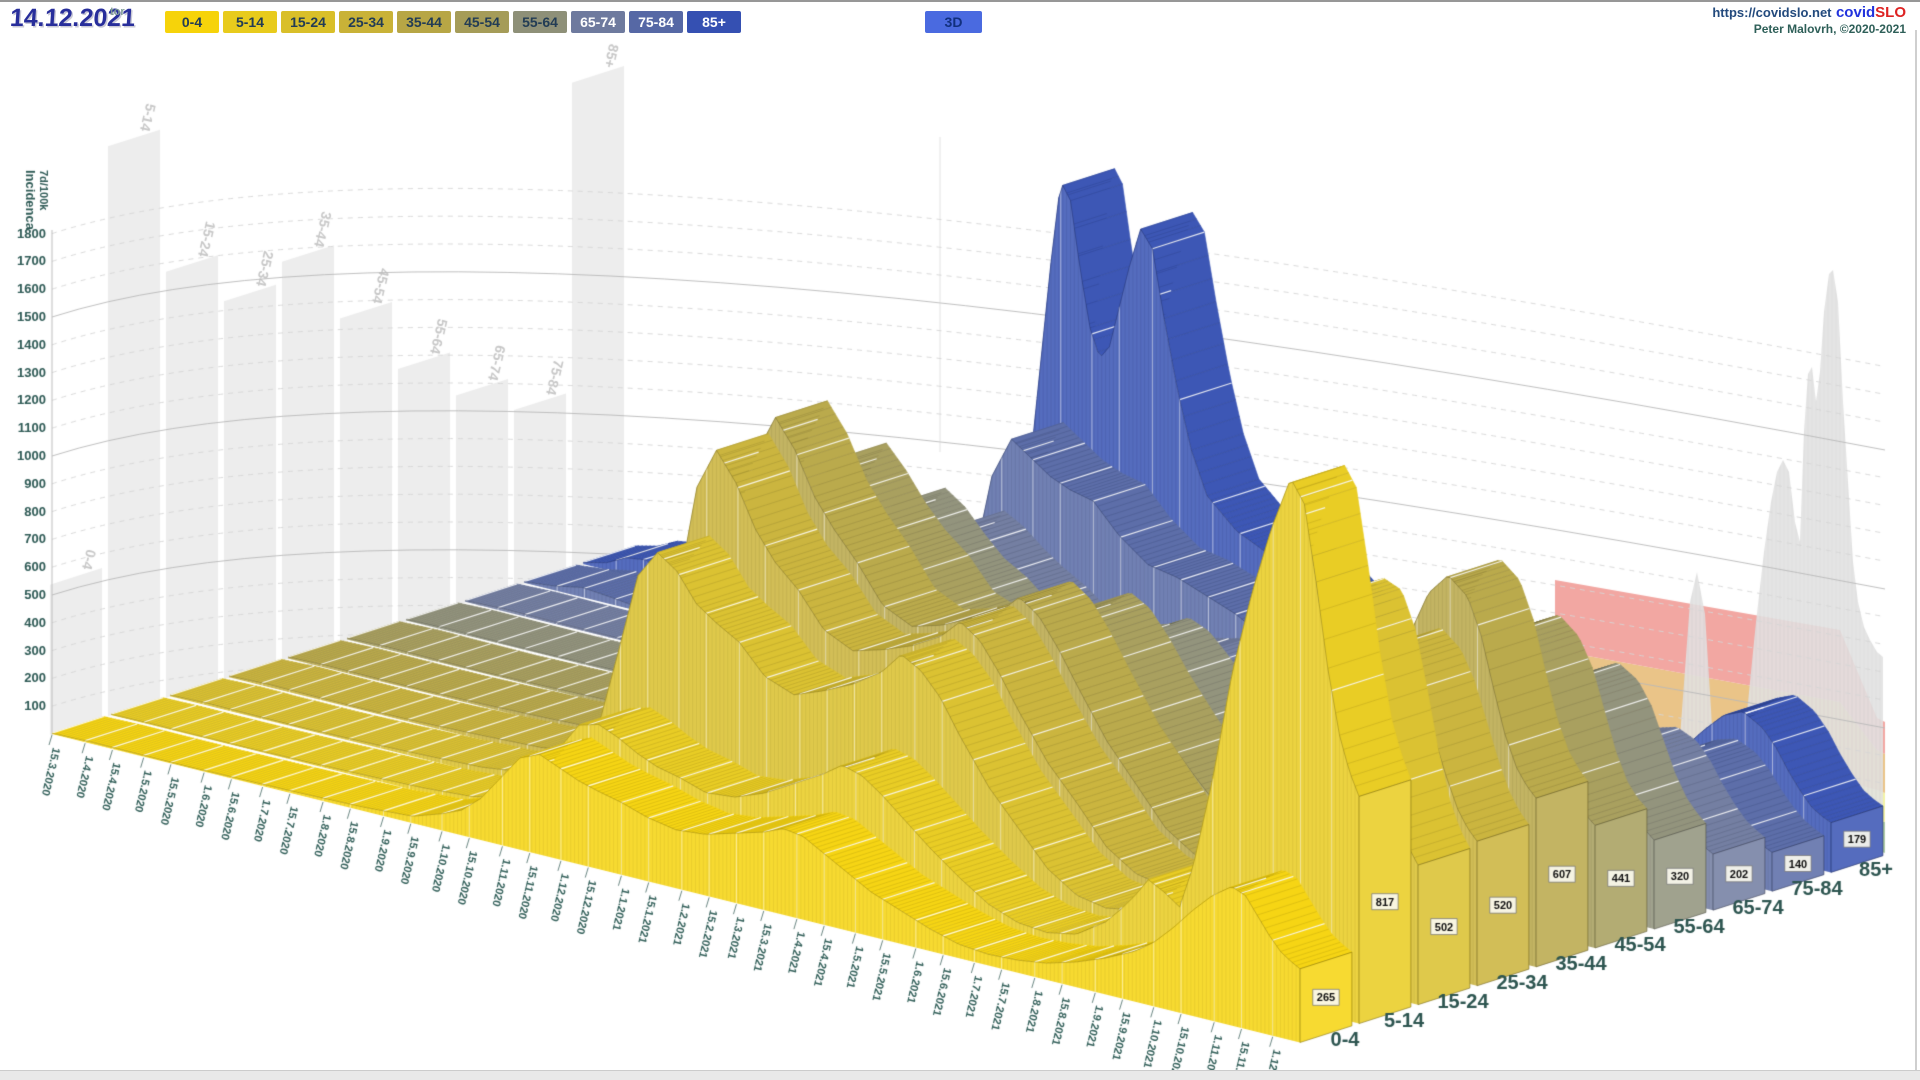 The width and height of the screenshot is (1920, 1080). Describe the element at coordinates (1870, 12) in the screenshot. I see `covidslo-logo: covidSLO` at that location.